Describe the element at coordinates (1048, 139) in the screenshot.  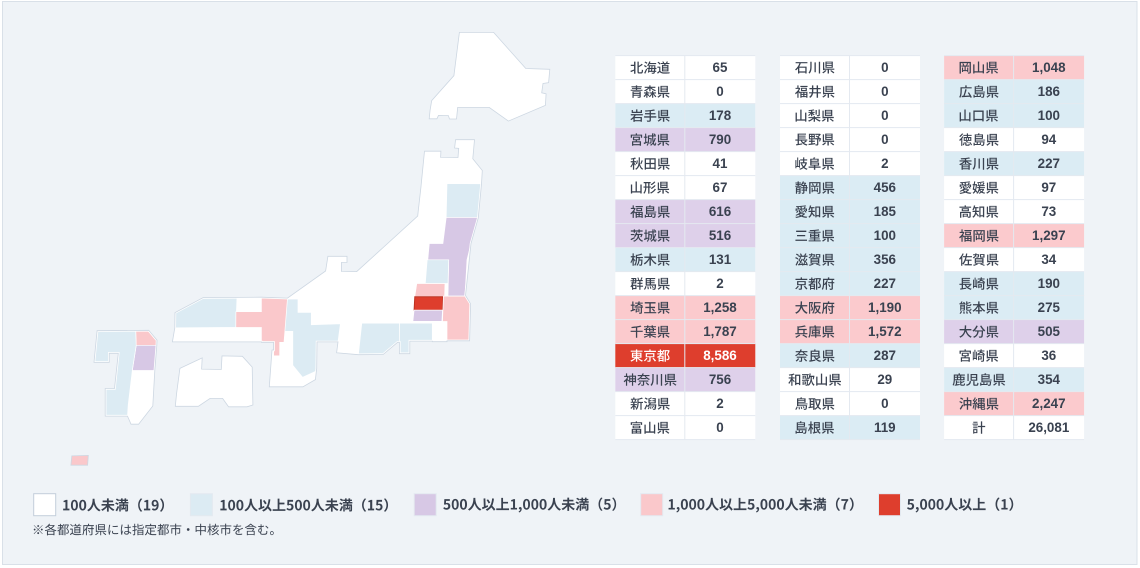
I see `svg-text: 94` at that location.